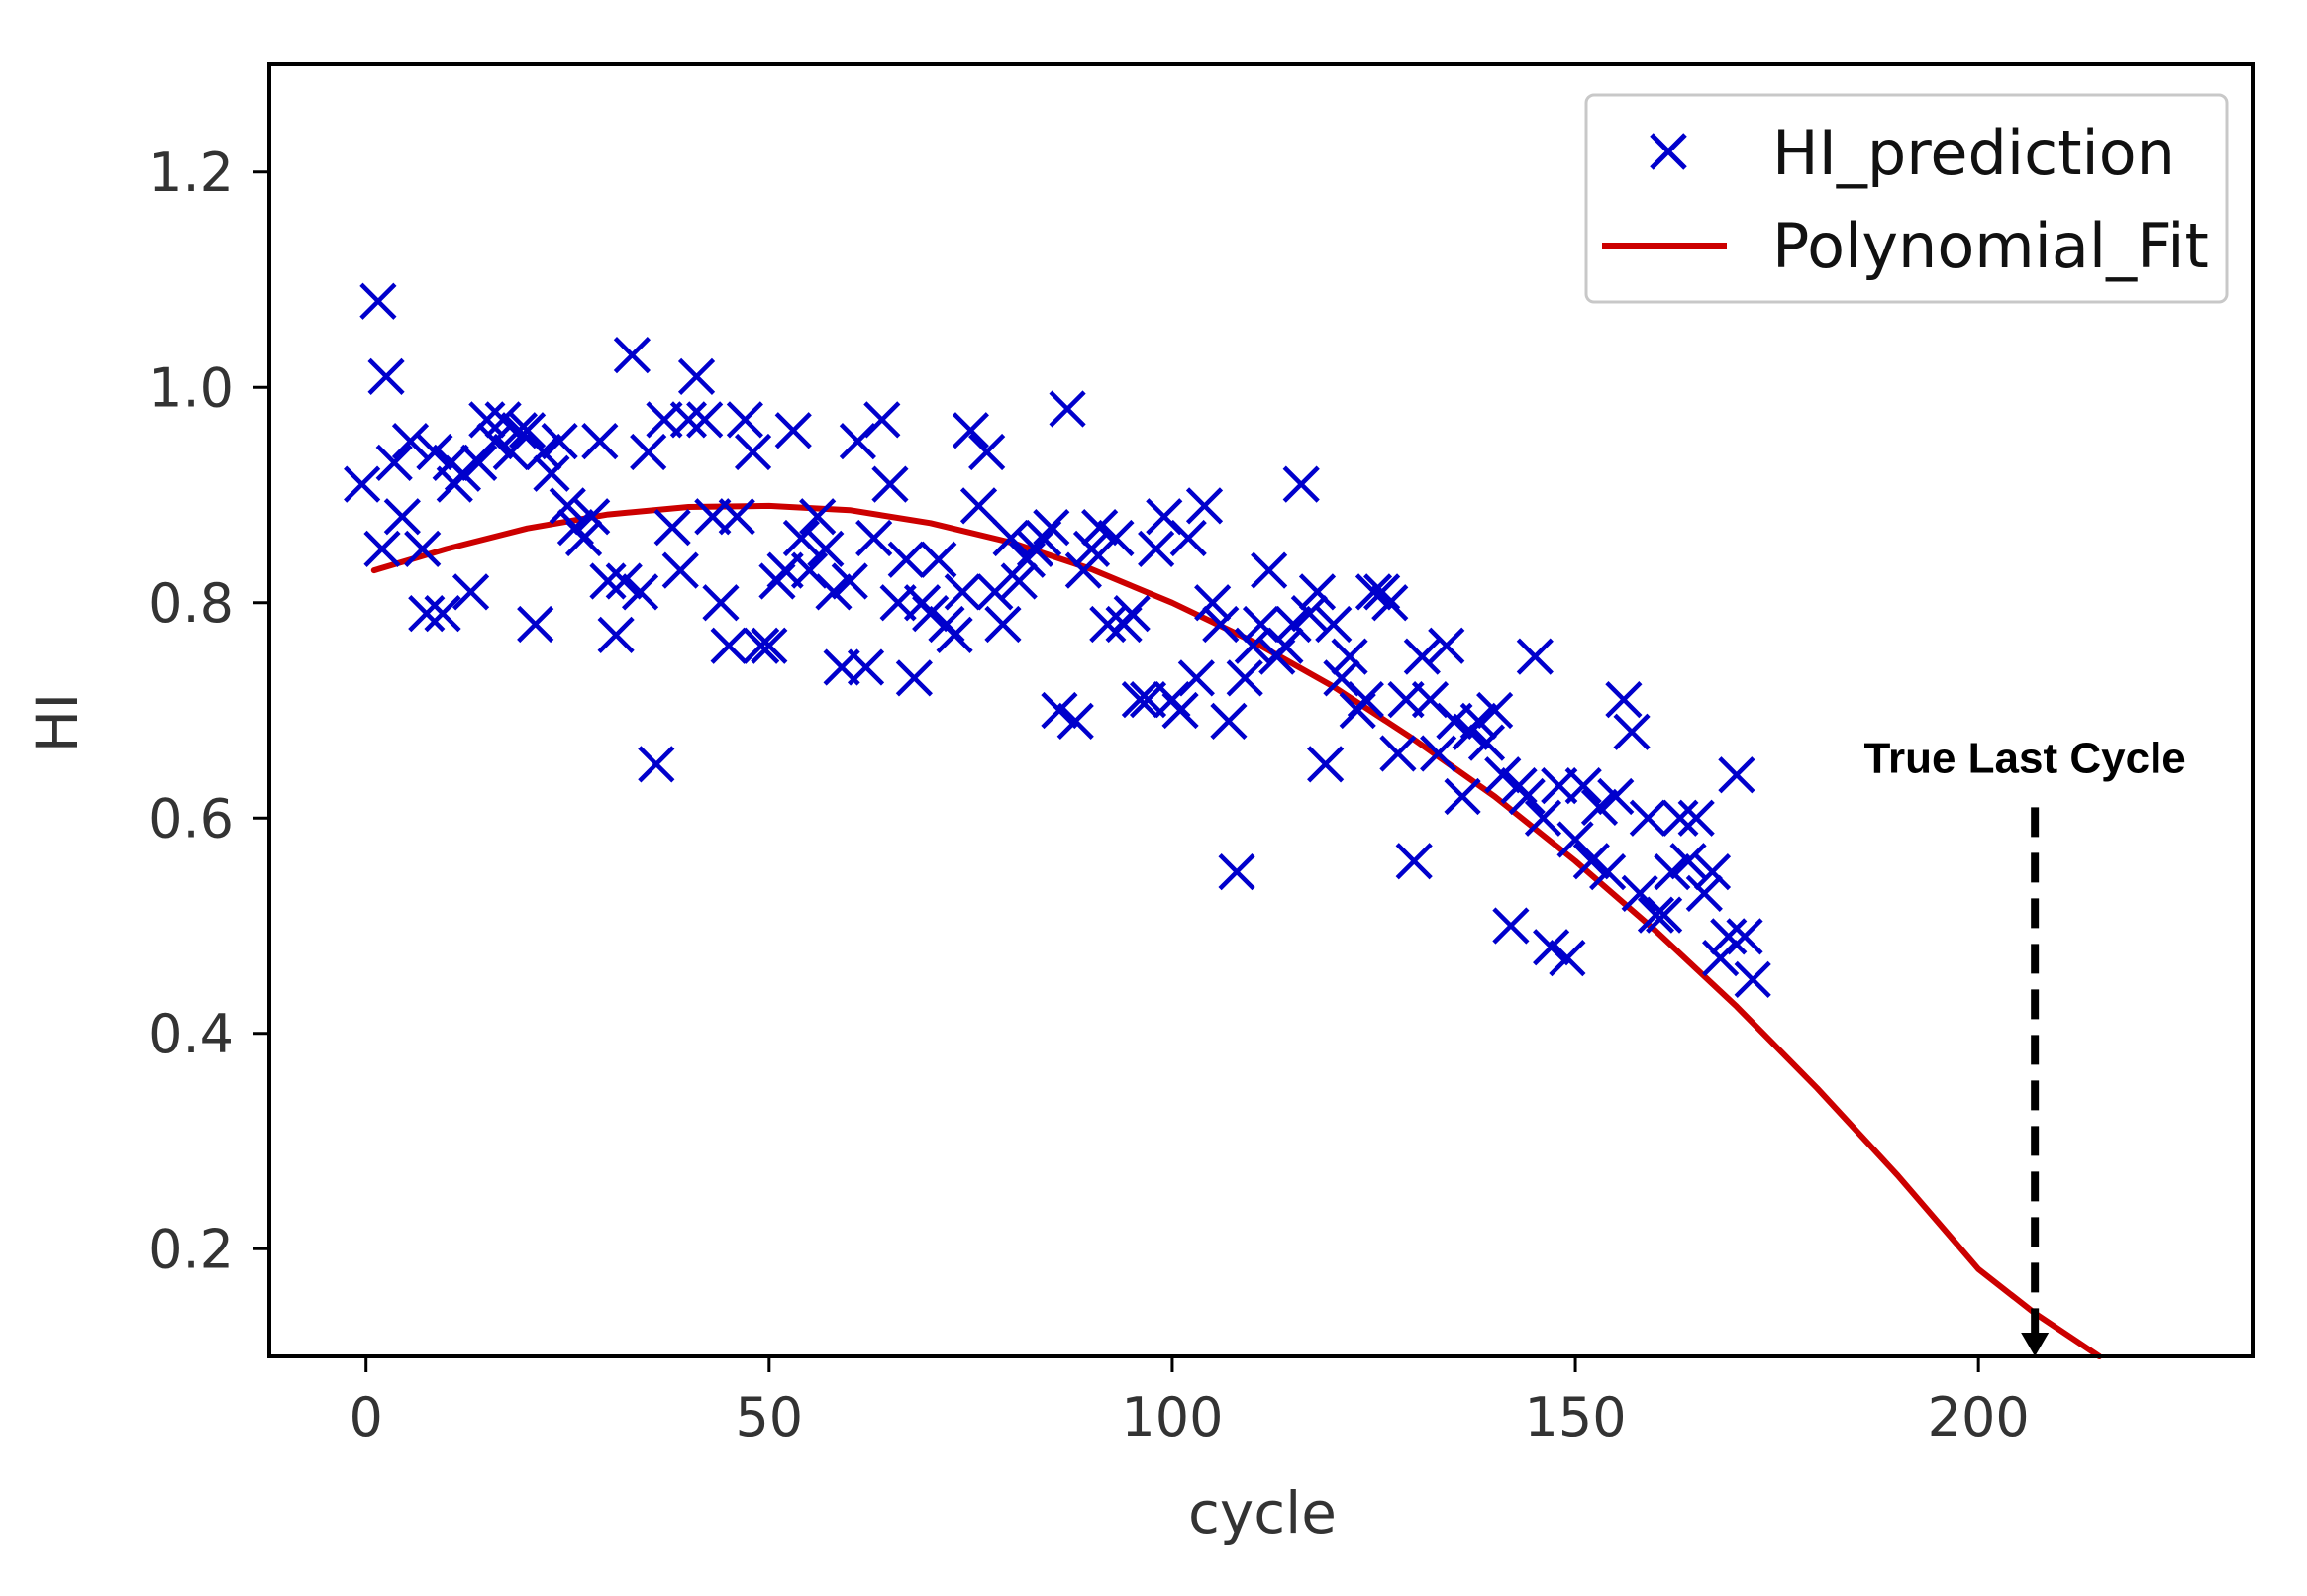  I want to click on legend-box, so click(1906, 198).